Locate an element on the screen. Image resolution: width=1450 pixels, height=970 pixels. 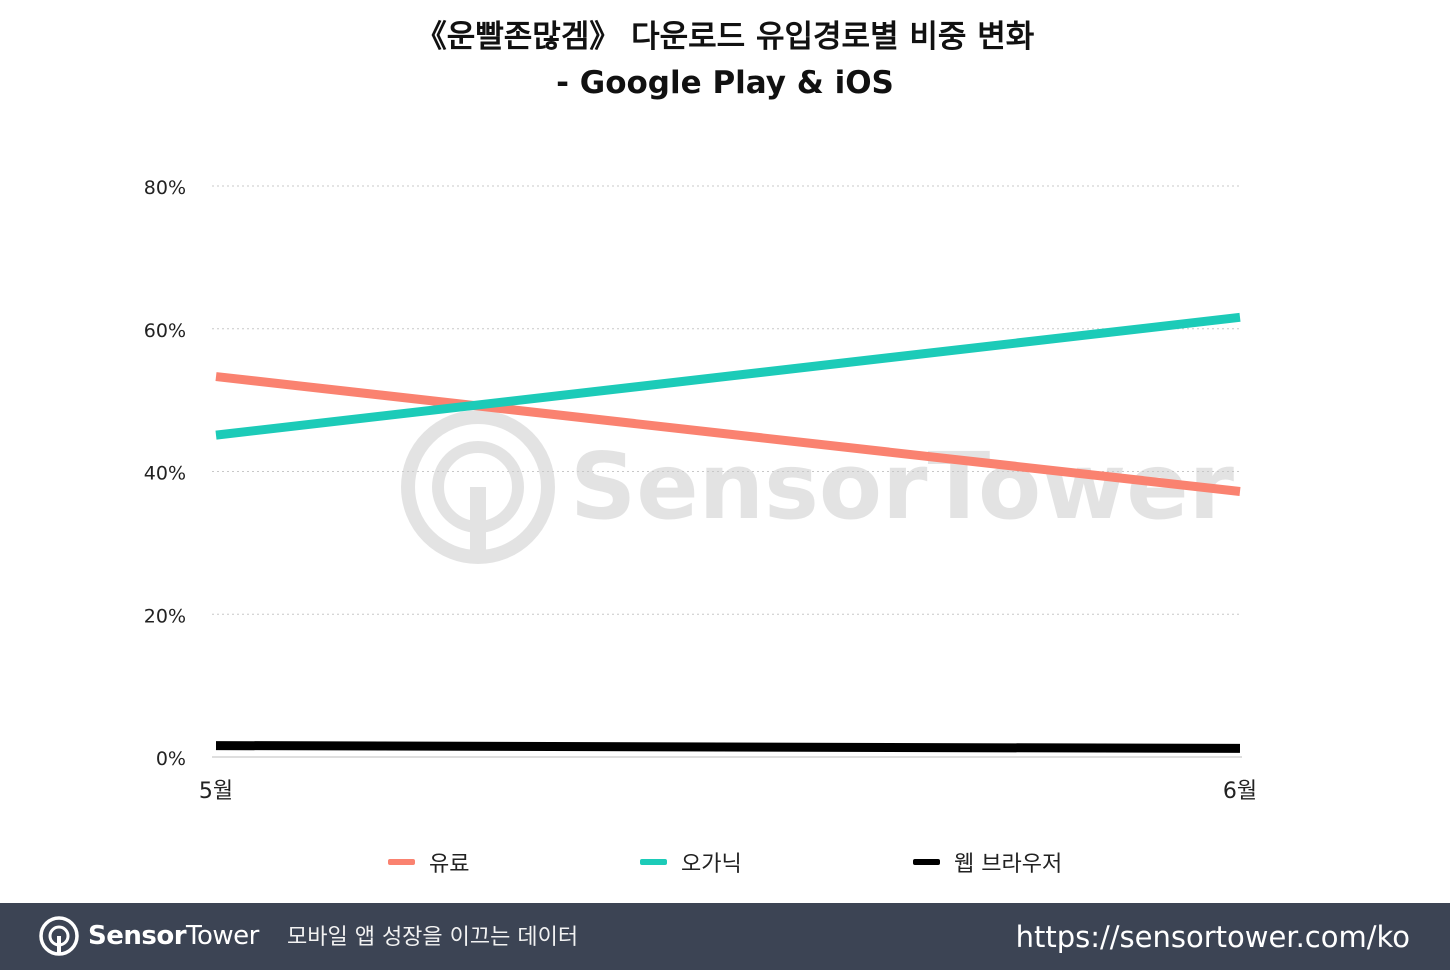
watermark-logo-stem is located at coordinates (478, 523).